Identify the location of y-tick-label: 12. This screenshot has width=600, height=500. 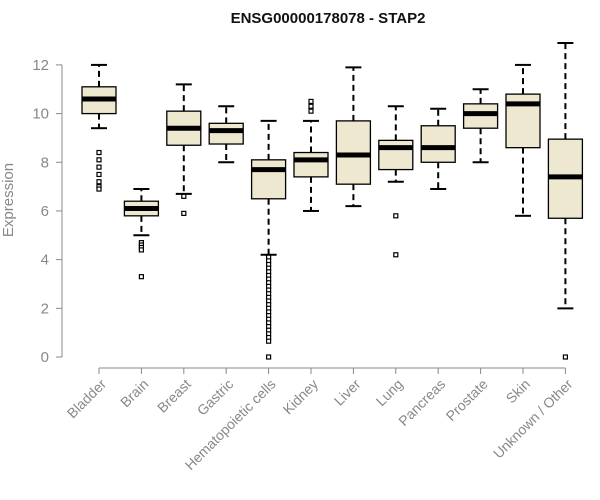
(40, 65).